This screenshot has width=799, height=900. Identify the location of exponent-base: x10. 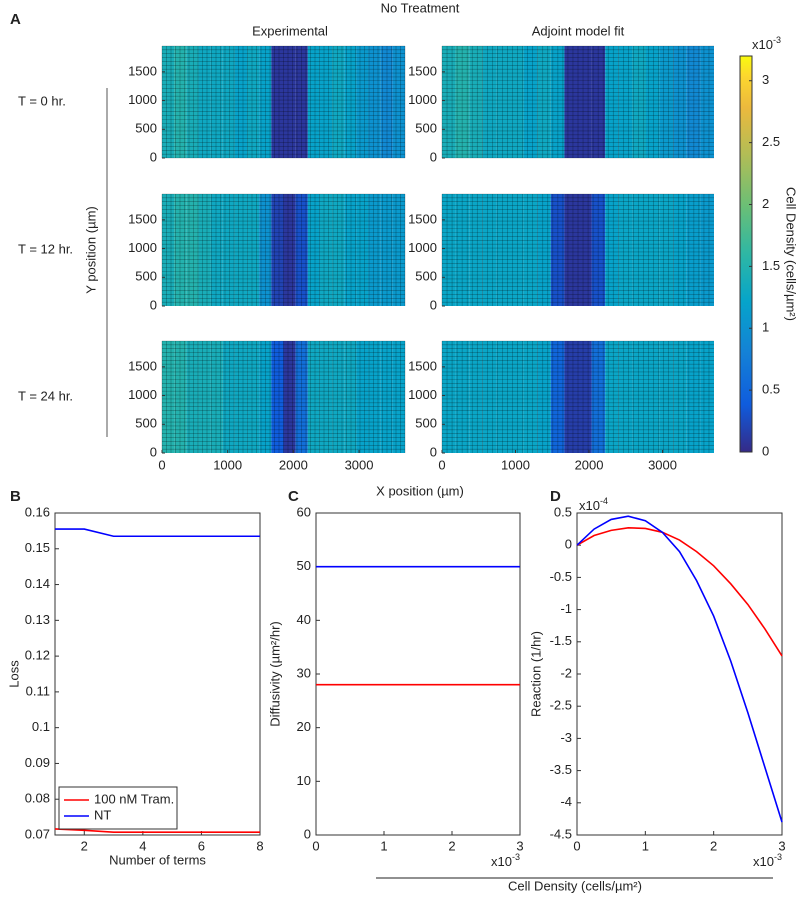
(501, 861).